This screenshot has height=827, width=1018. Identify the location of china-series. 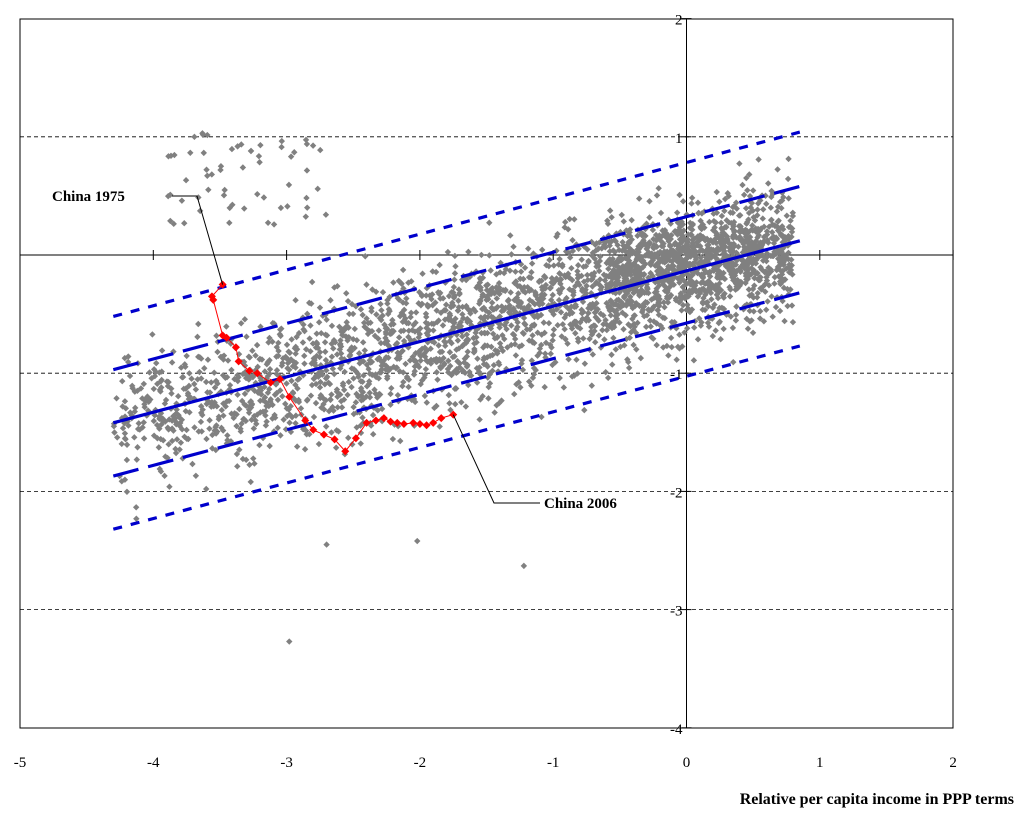
(332, 368).